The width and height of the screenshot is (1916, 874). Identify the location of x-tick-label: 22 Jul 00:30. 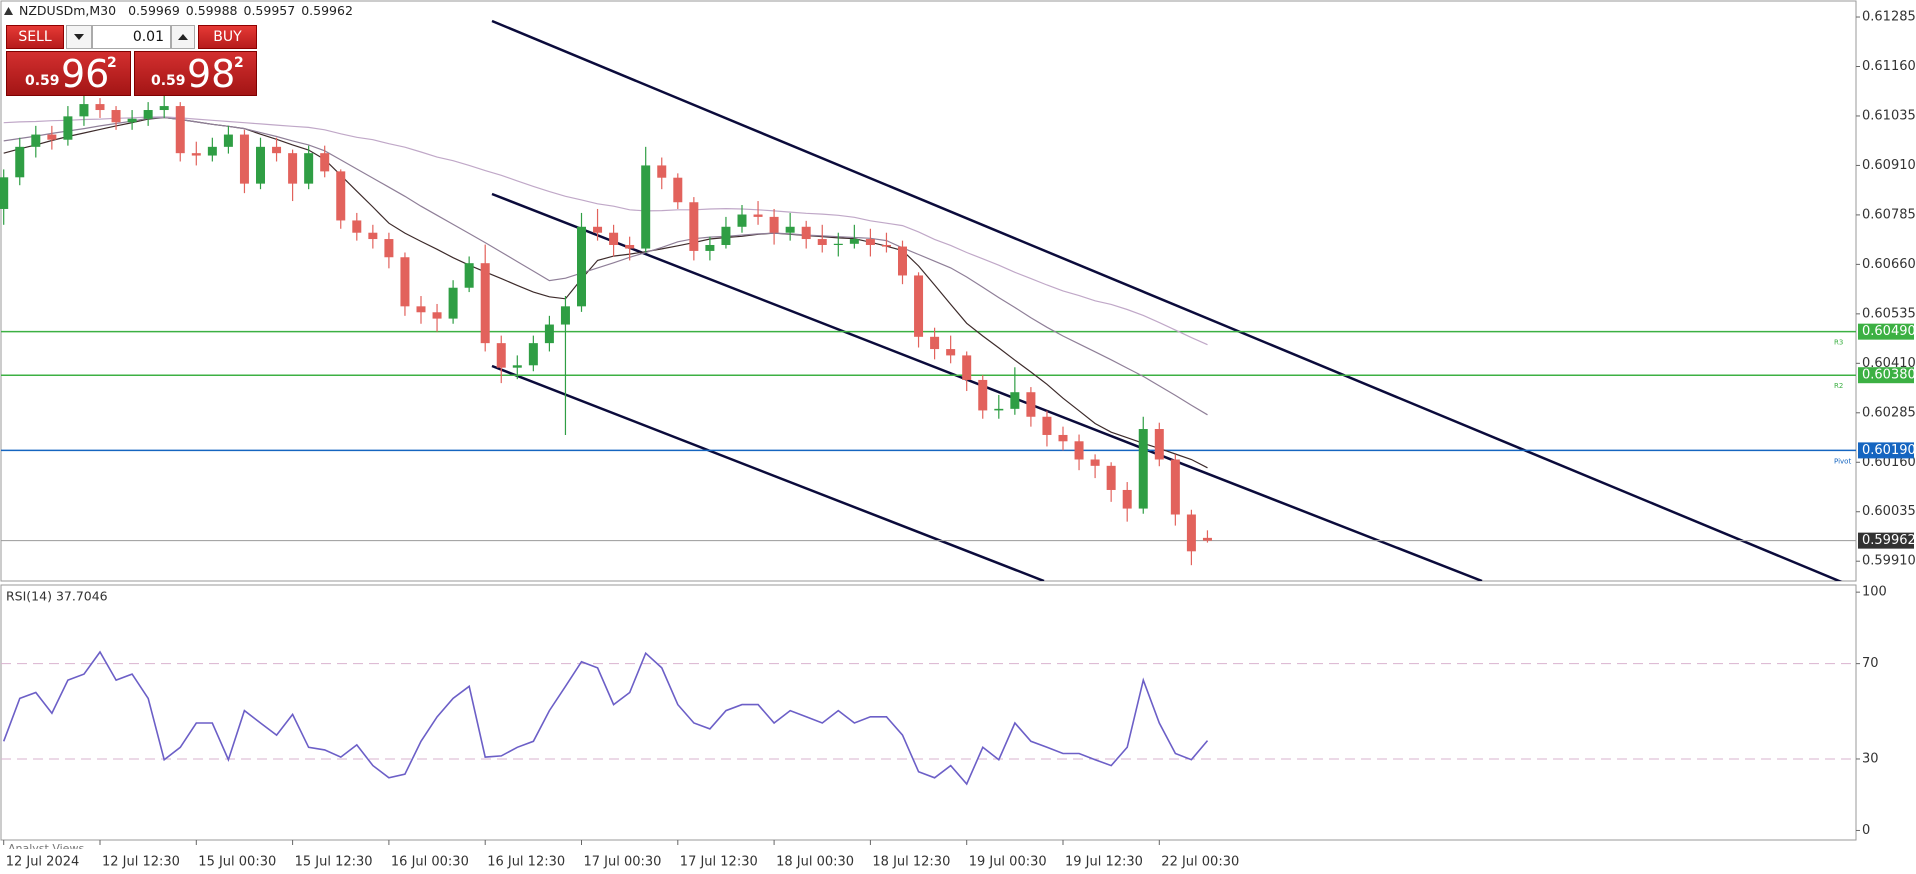
(1200, 862).